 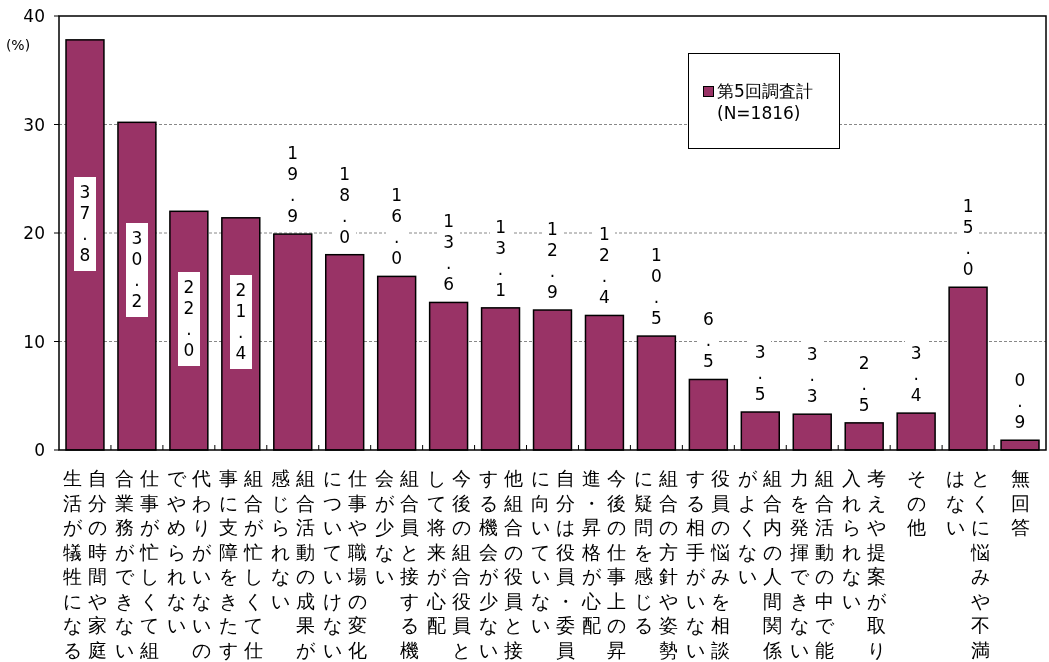 I want to click on data-label: 19.9, so click(x=292, y=185).